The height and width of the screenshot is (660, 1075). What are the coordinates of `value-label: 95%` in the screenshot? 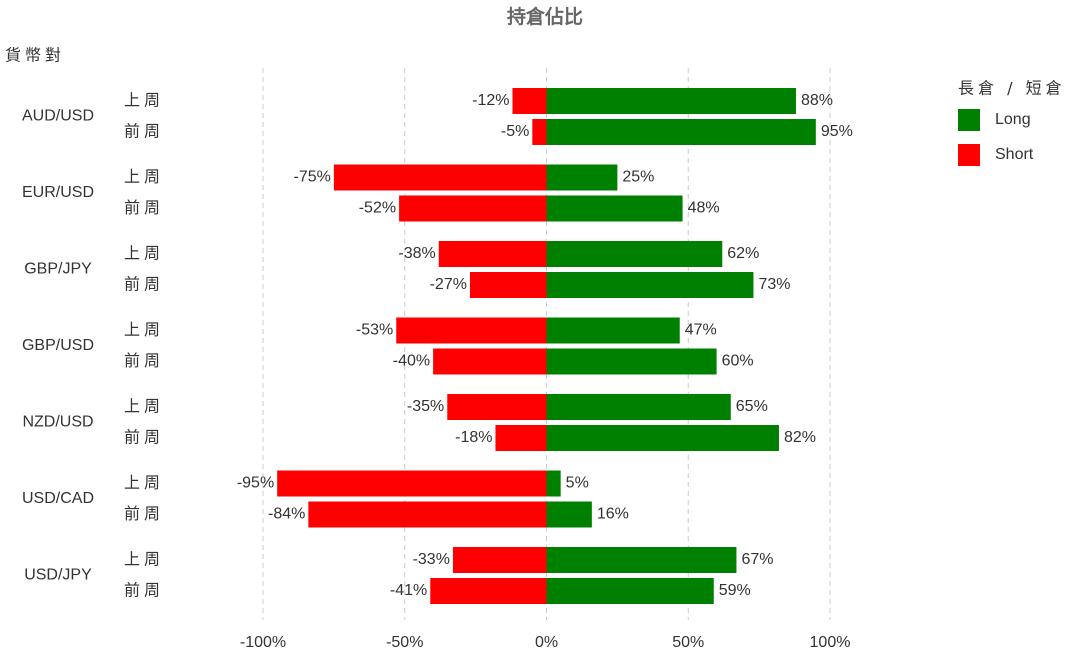 It's located at (837, 131).